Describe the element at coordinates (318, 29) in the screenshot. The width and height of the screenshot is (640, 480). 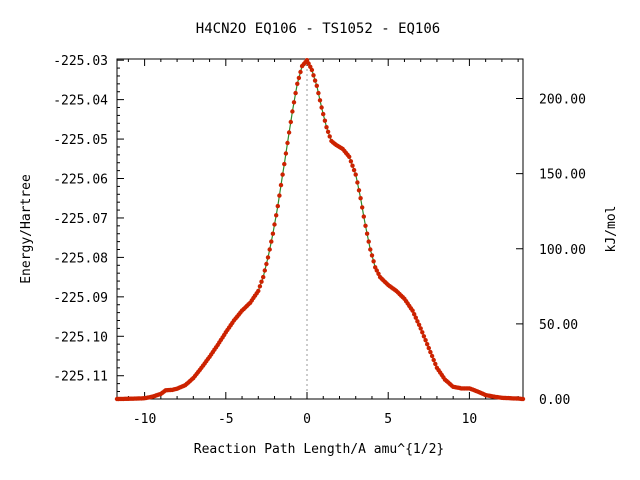
I see `chart-title: H4CN2O EQ106 - TS1052 - EQ106` at that location.